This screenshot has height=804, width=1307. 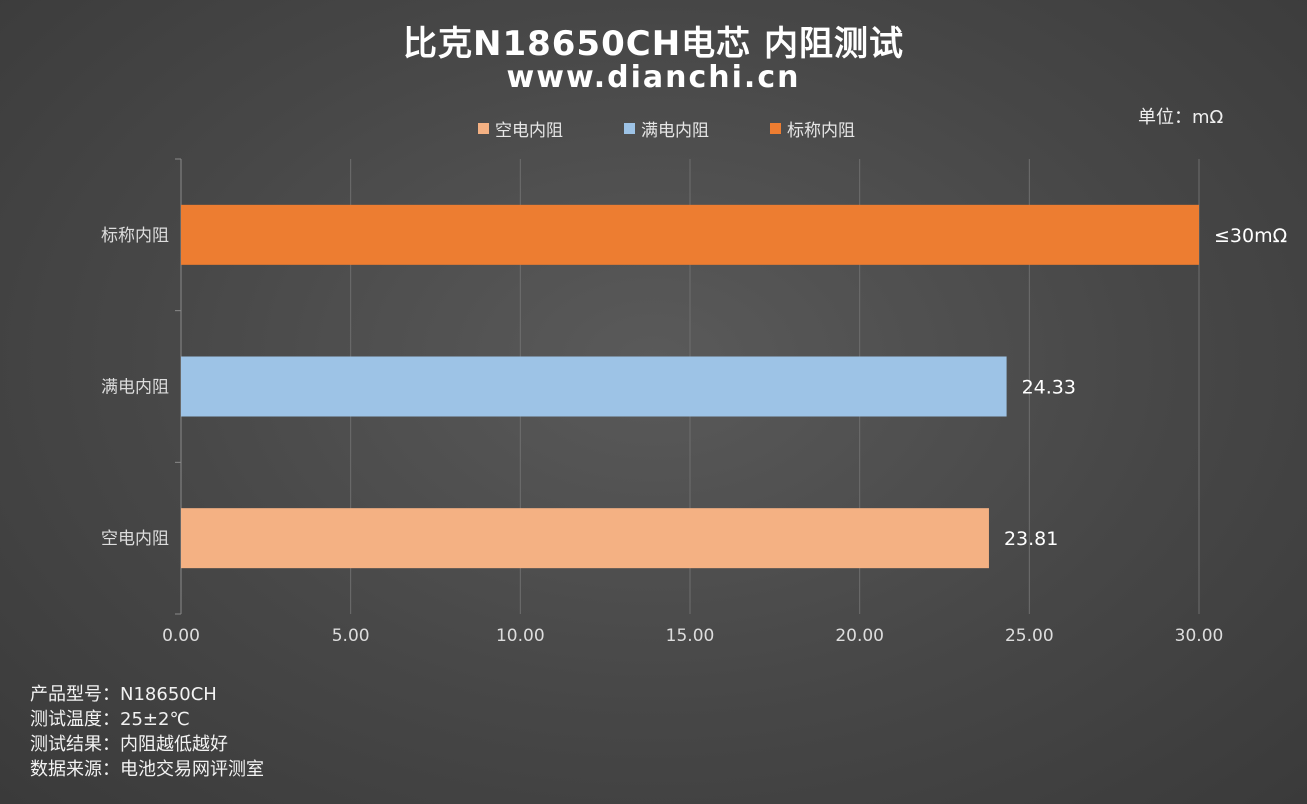 What do you see at coordinates (775, 128) in the screenshot?
I see `legend-swatch-nominal` at bounding box center [775, 128].